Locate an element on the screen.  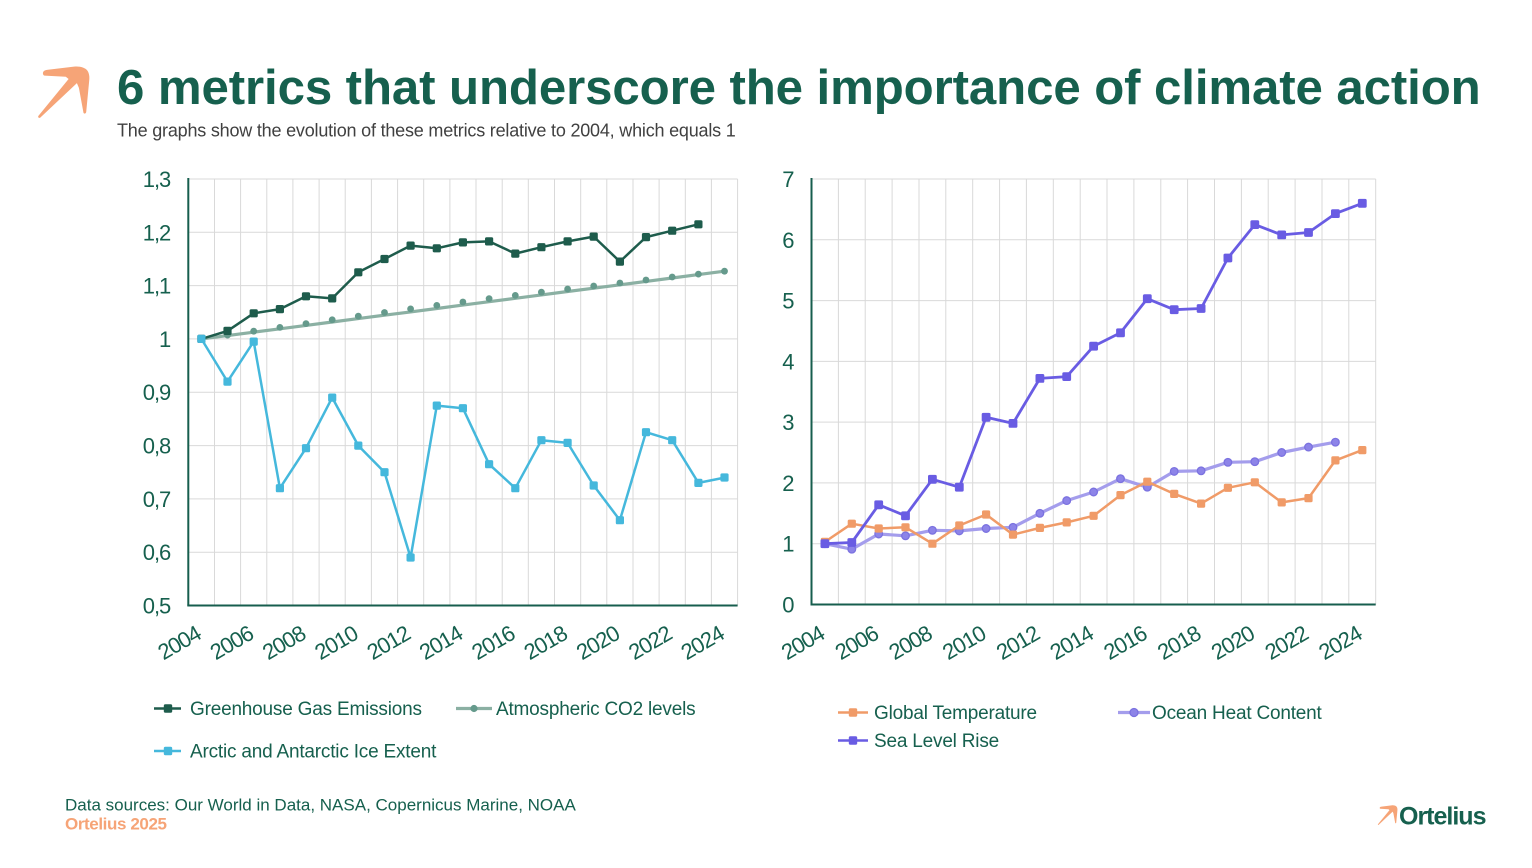
svg-text: 1,2 is located at coordinates (157, 232).